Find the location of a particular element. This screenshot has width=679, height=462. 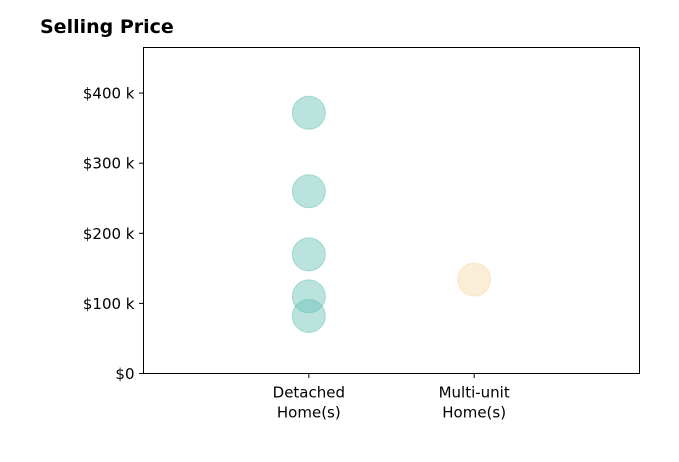

y-tick-label-1: $100 k is located at coordinates (109, 304).